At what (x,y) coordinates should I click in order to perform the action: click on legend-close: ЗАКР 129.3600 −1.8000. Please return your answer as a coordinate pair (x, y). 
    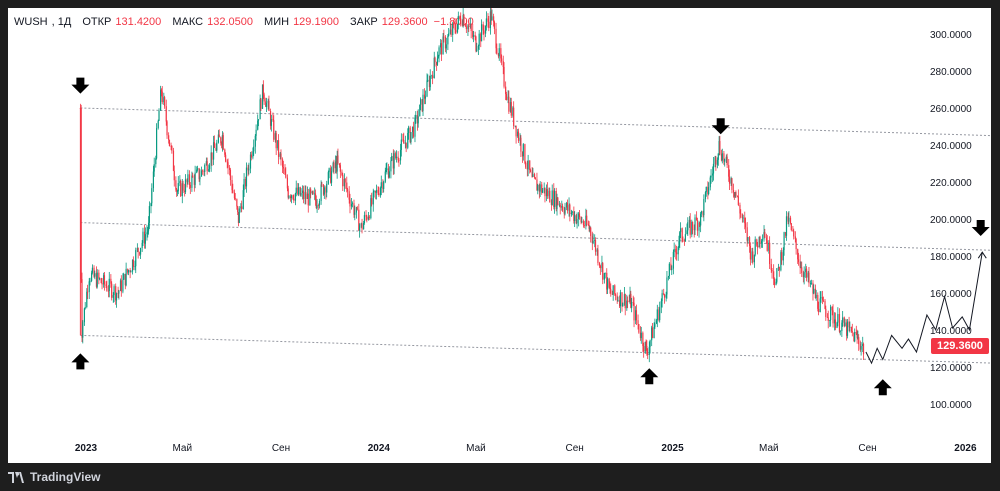
    Looking at the image, I should click on (412, 22).